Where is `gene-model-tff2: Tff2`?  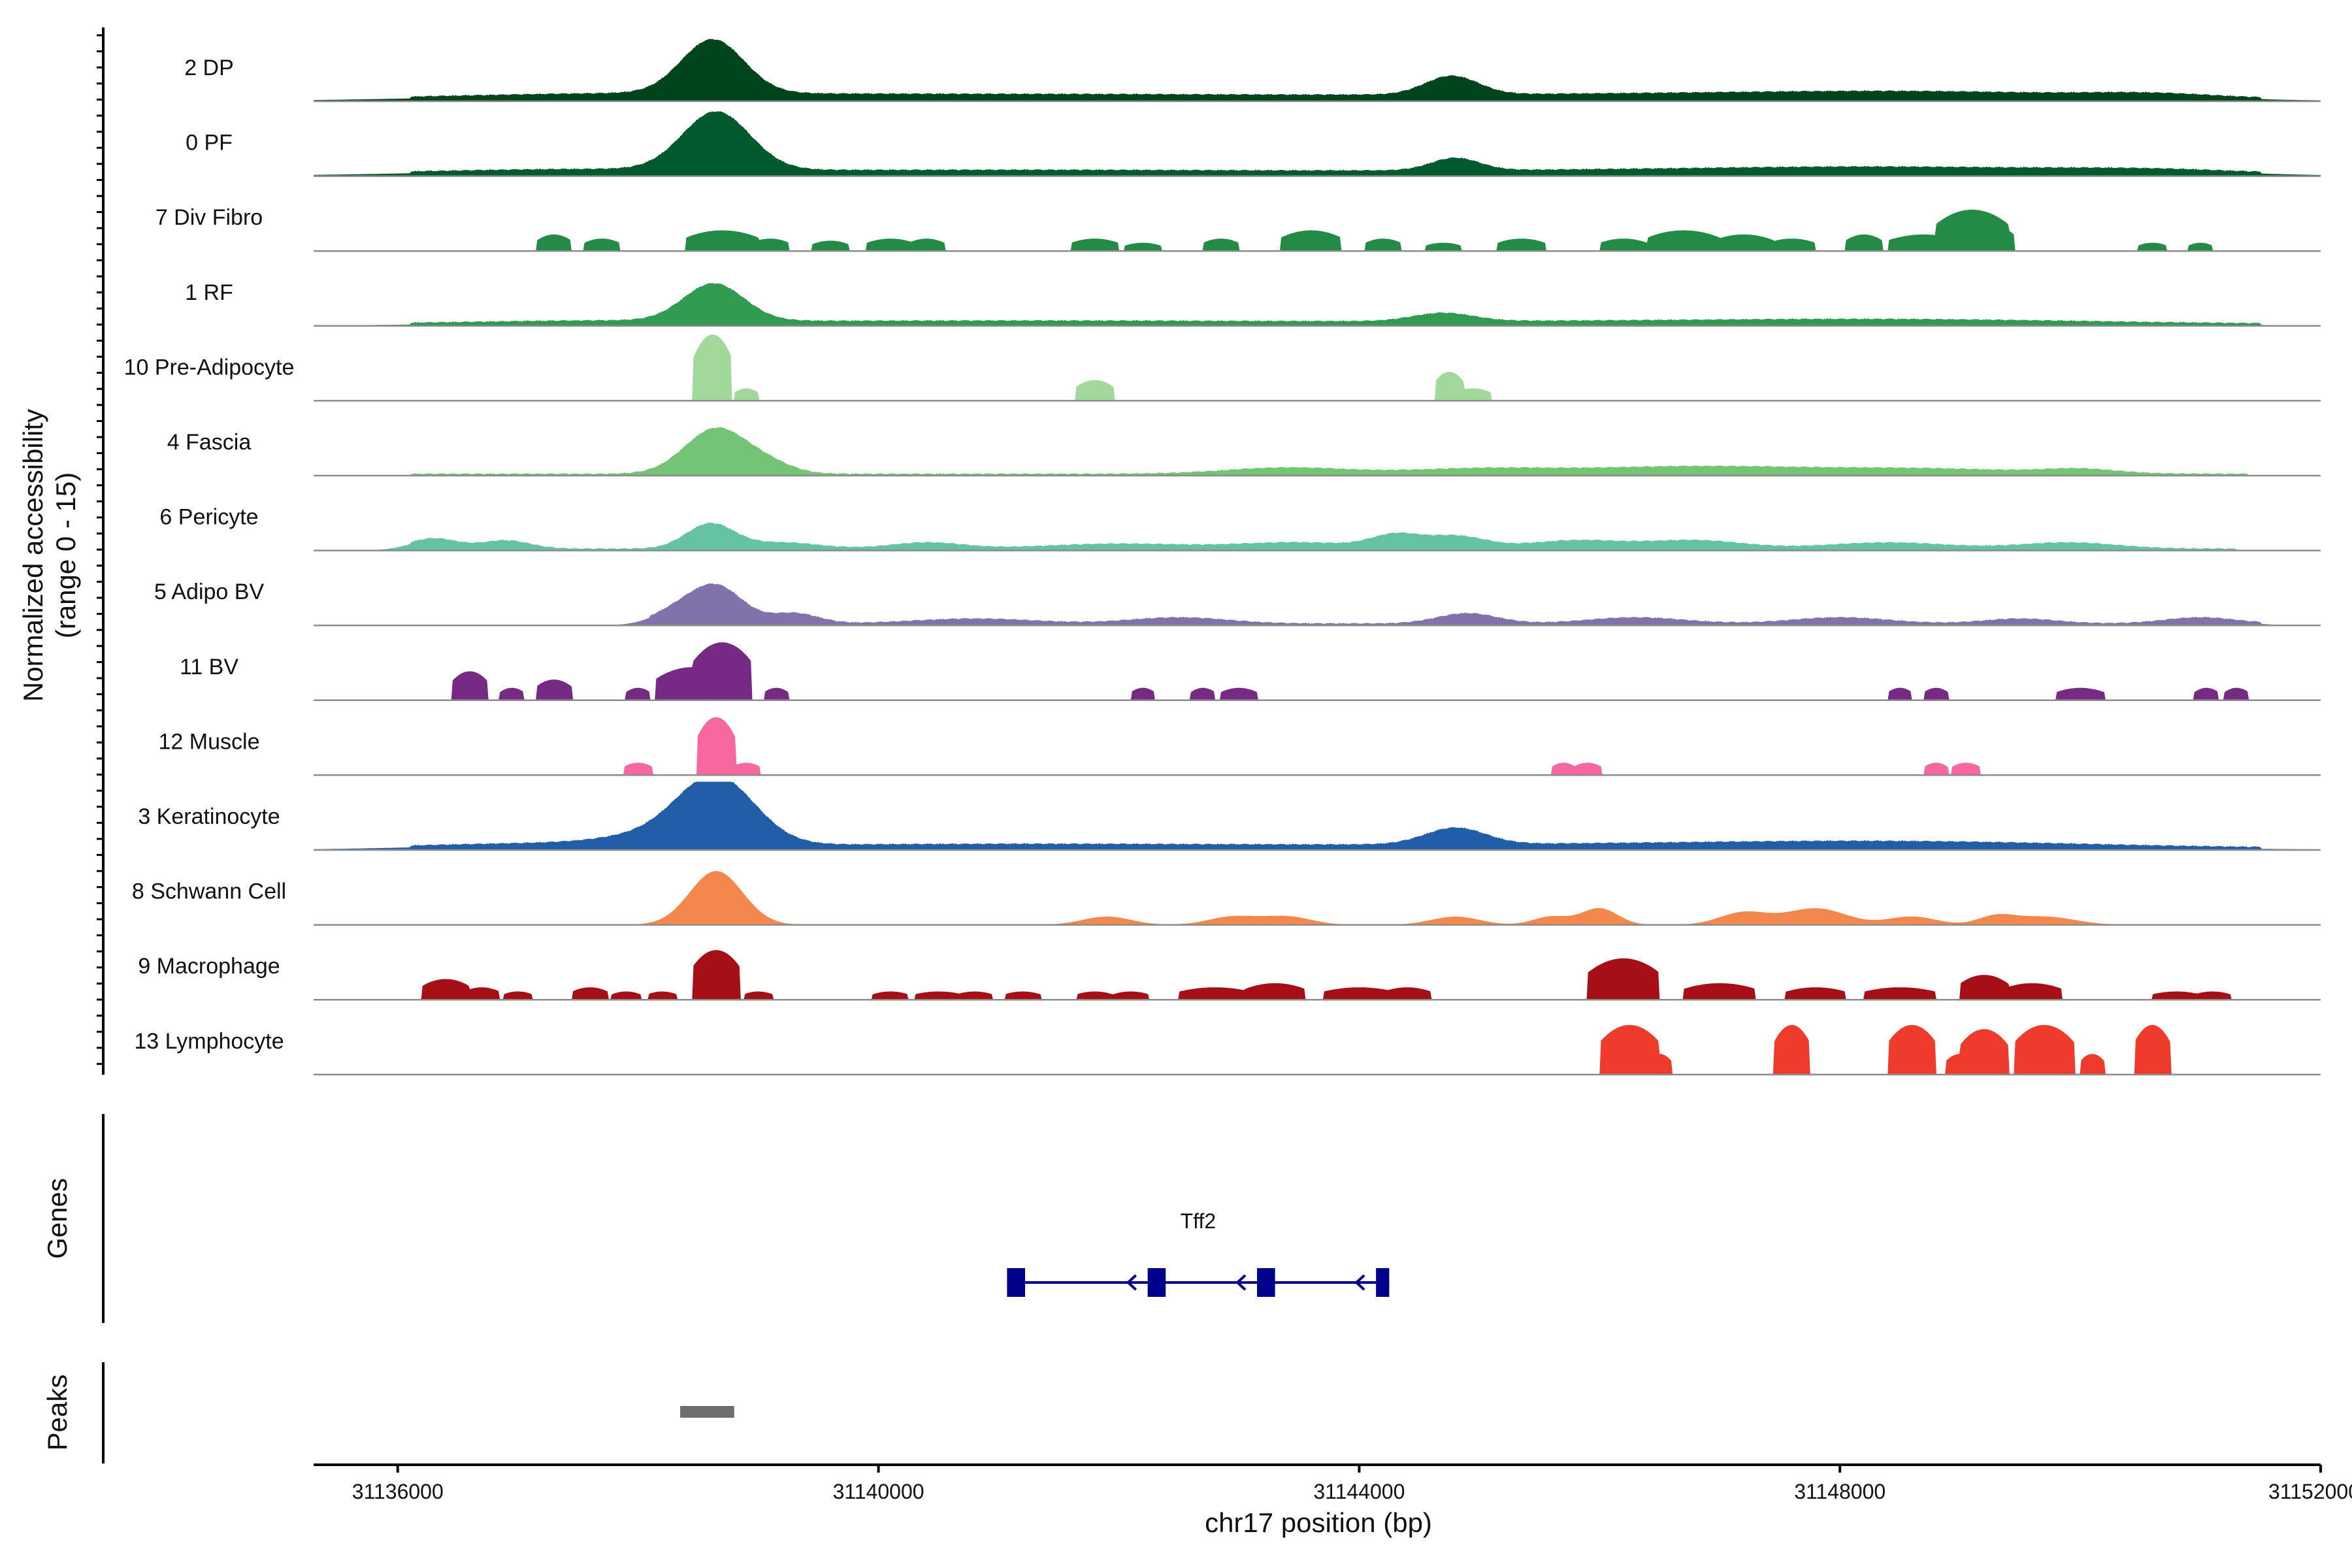 gene-model-tff2: Tff2 is located at coordinates (1198, 1253).